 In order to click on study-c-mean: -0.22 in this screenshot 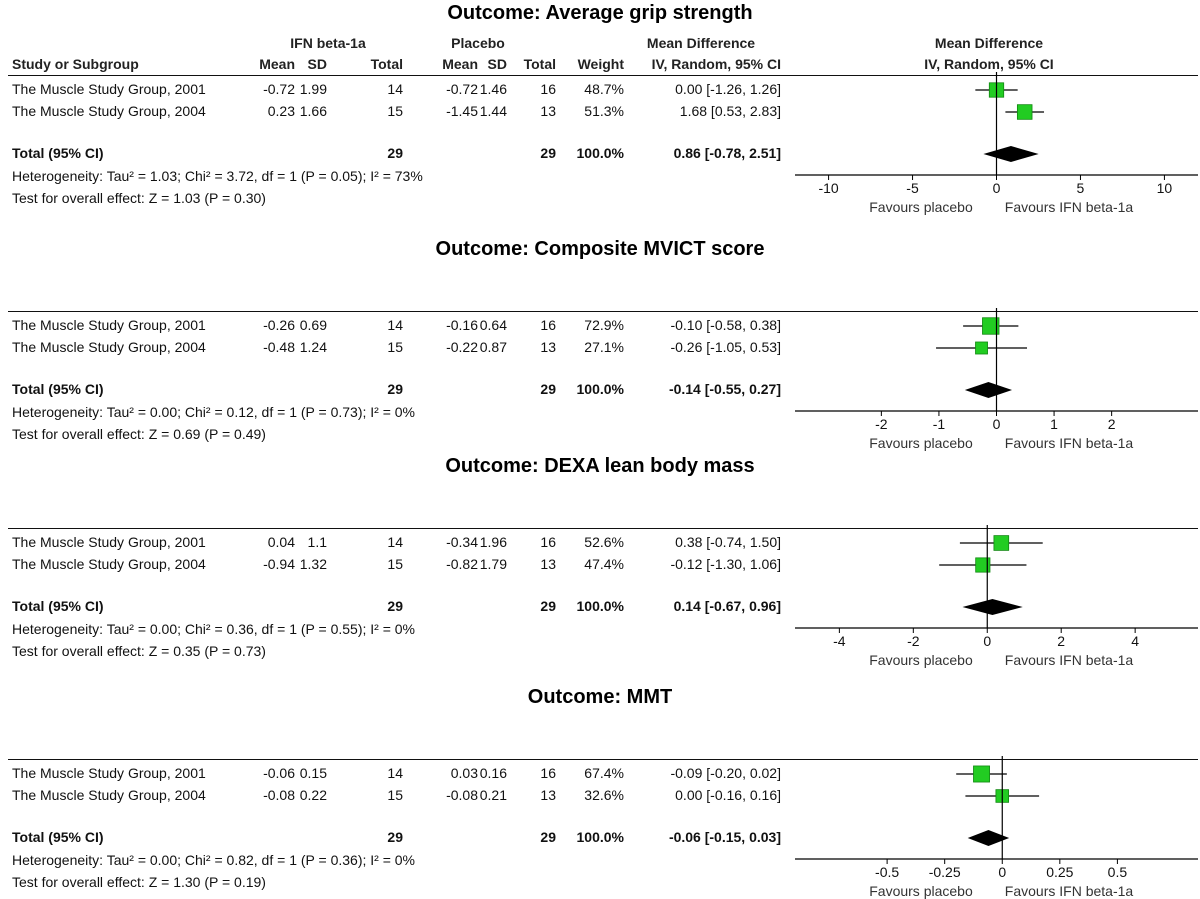, I will do `click(462, 347)`.